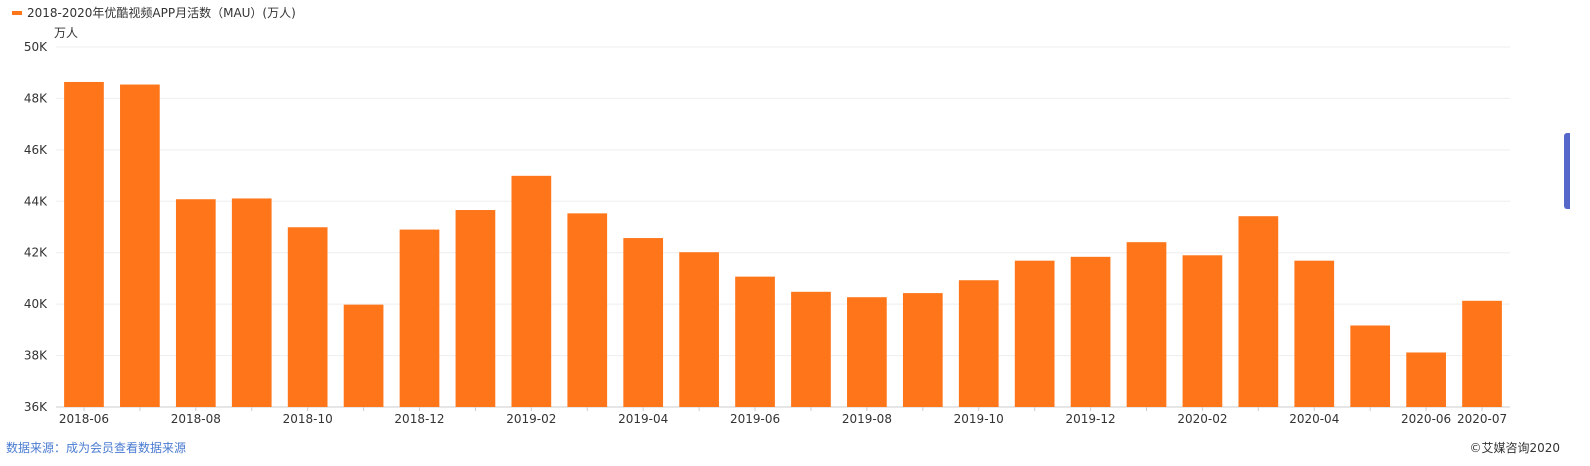  What do you see at coordinates (1314, 419) in the screenshot?
I see `x-tick-label: 2020-04` at bounding box center [1314, 419].